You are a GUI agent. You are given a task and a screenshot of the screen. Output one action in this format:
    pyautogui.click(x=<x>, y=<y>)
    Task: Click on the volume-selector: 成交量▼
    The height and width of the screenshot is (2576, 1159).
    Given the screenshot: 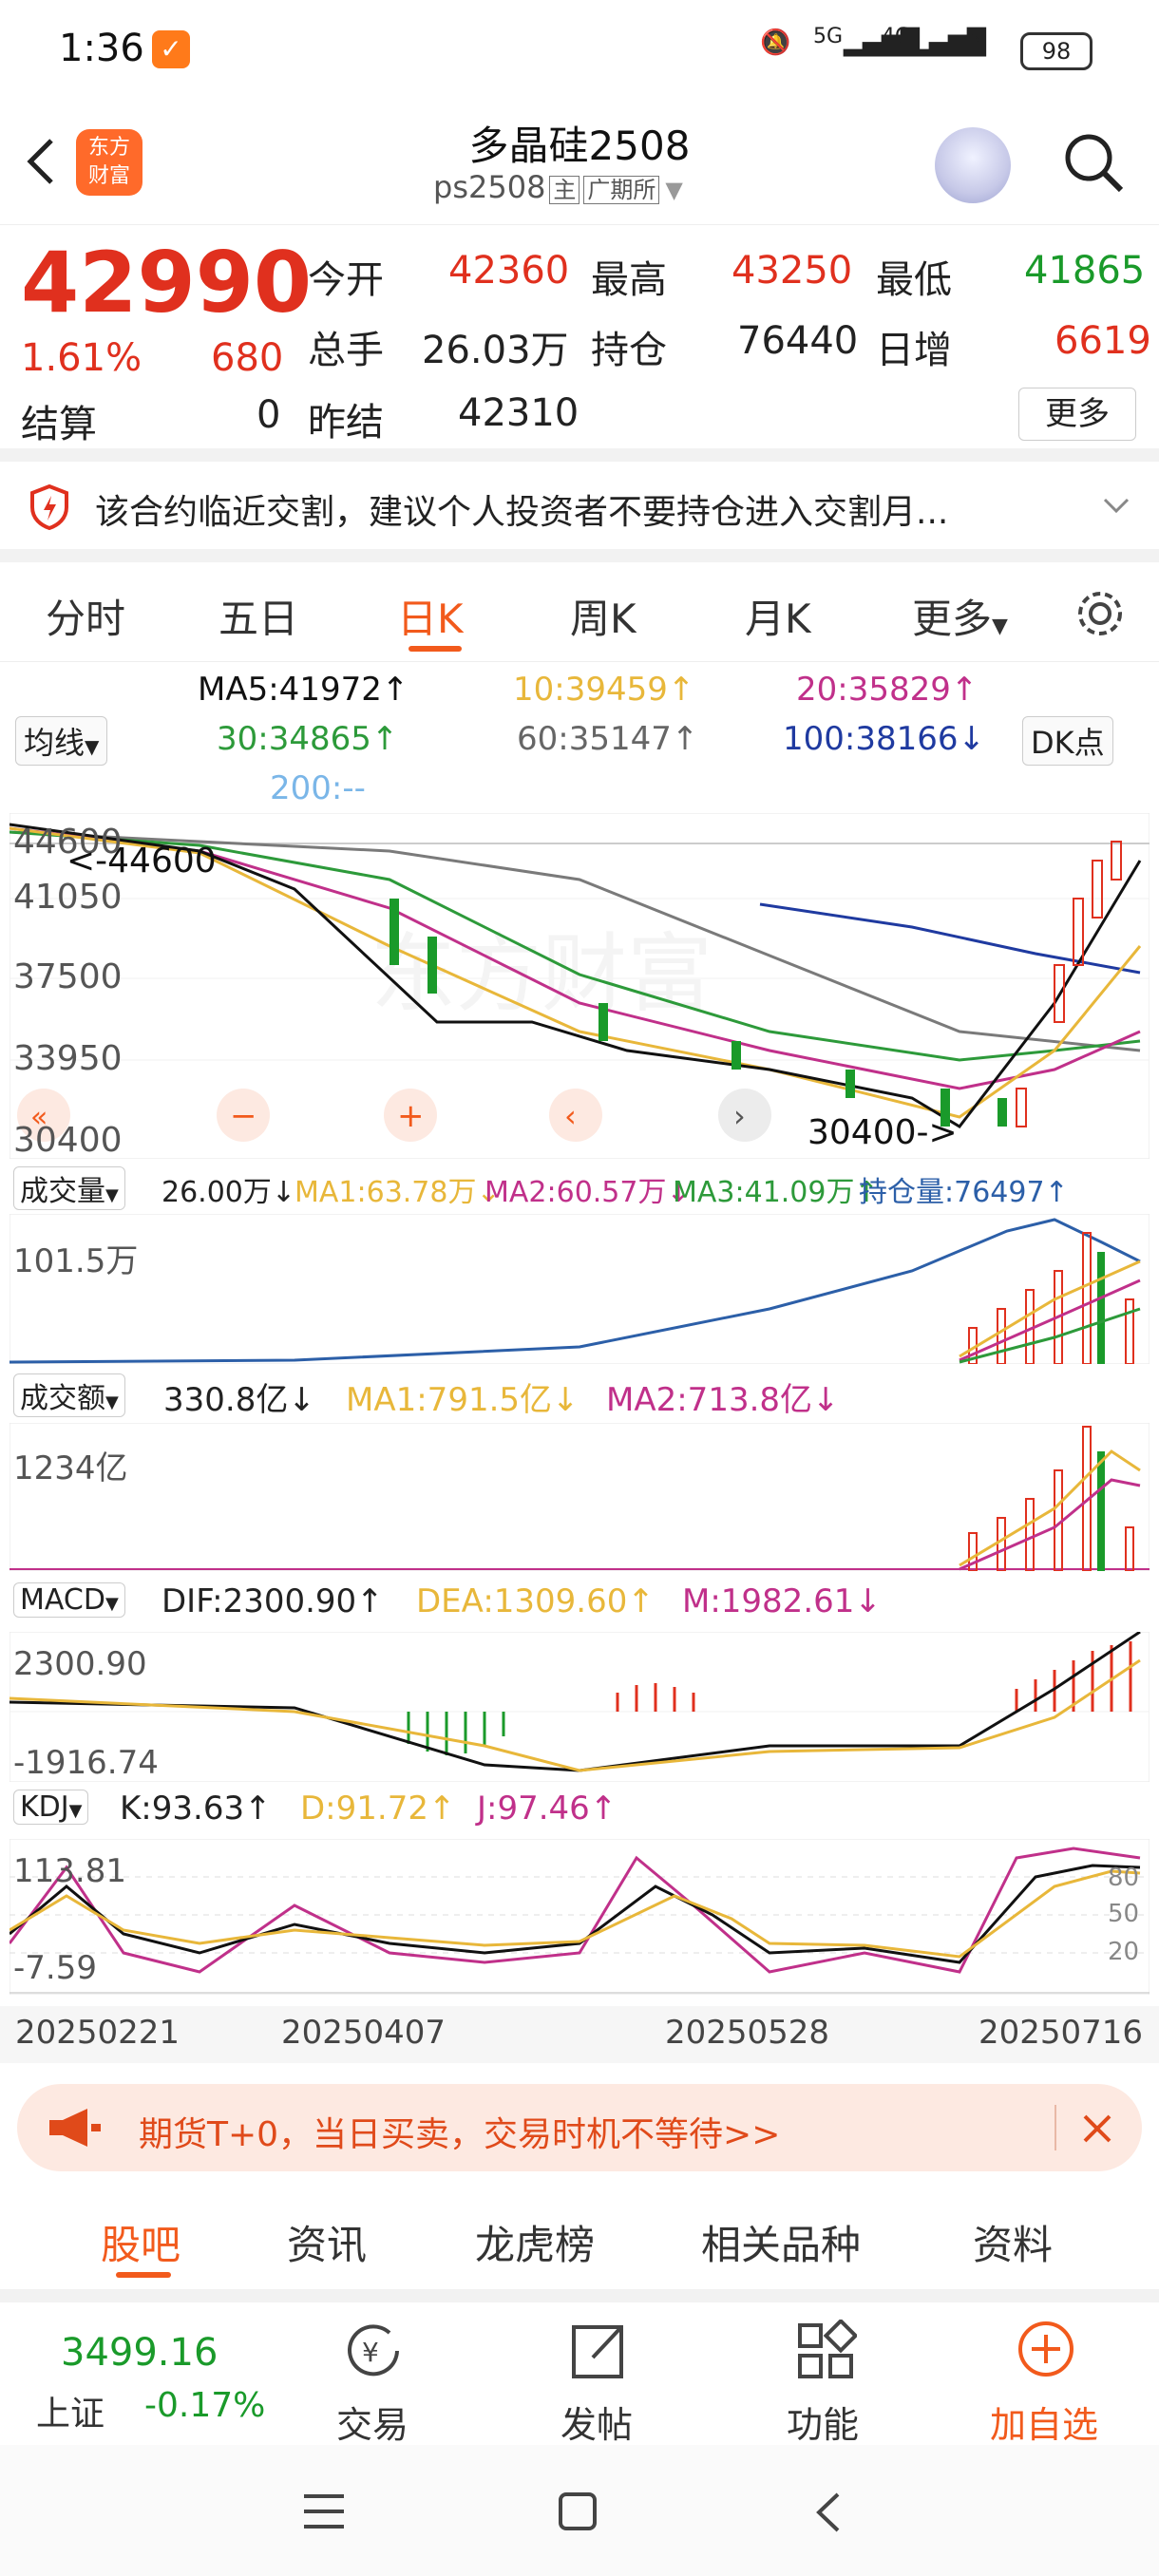 What is the action you would take?
    pyautogui.click(x=69, y=1188)
    